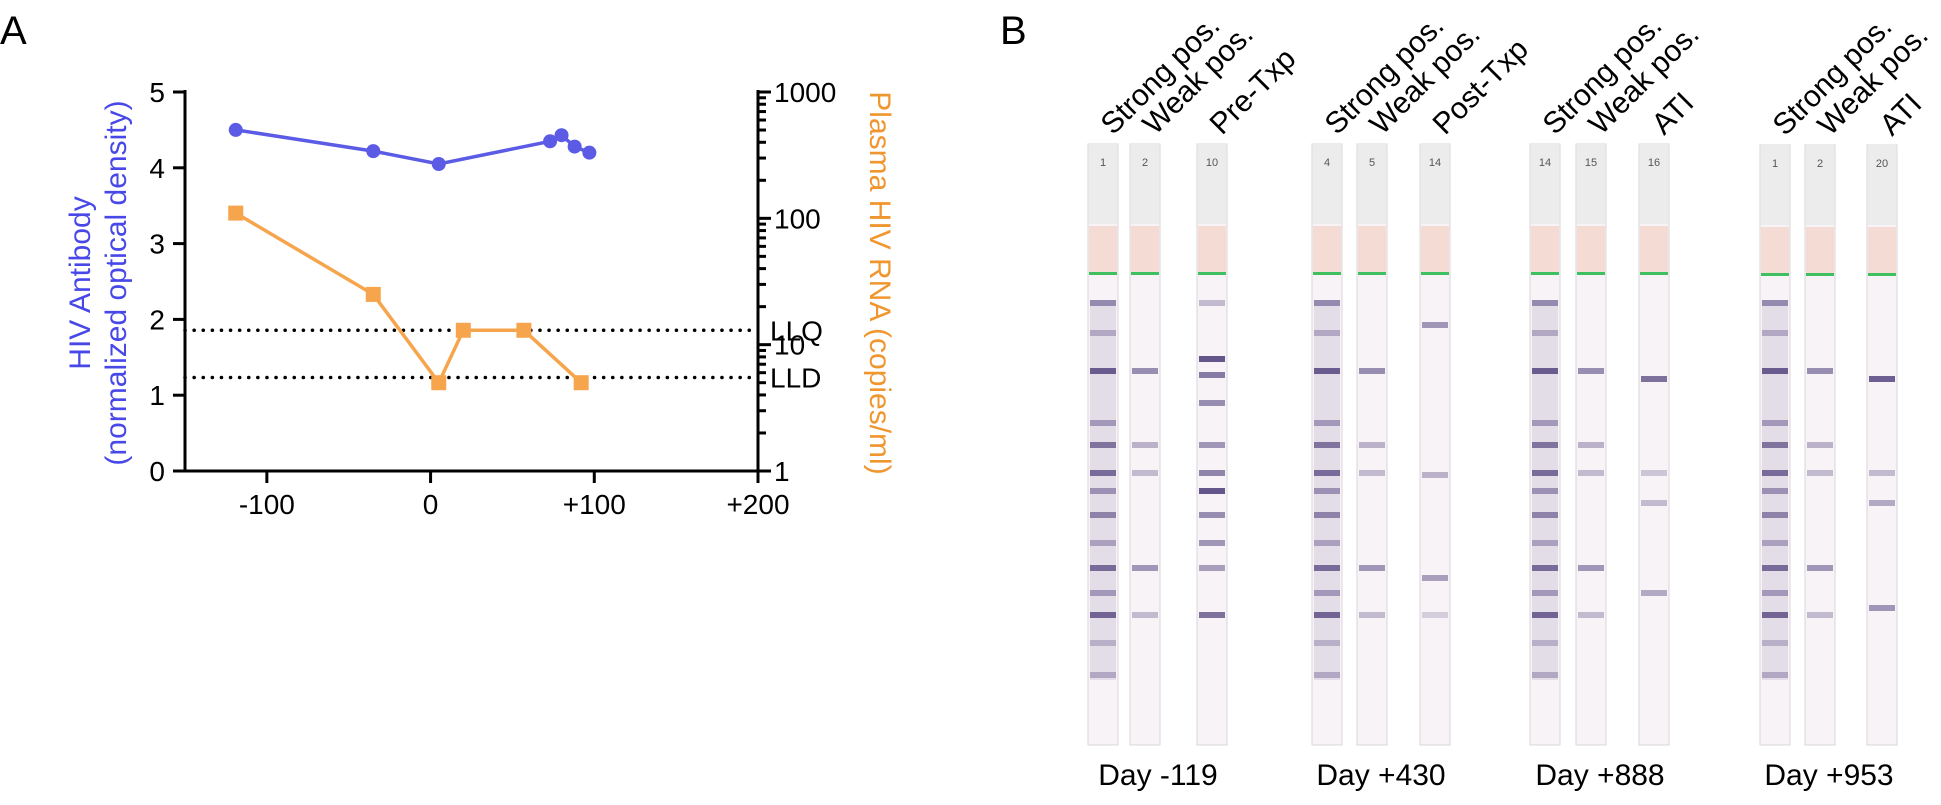 This screenshot has width=1941, height=805. Describe the element at coordinates (408, 299) in the screenshot. I see `series-line-right` at that location.